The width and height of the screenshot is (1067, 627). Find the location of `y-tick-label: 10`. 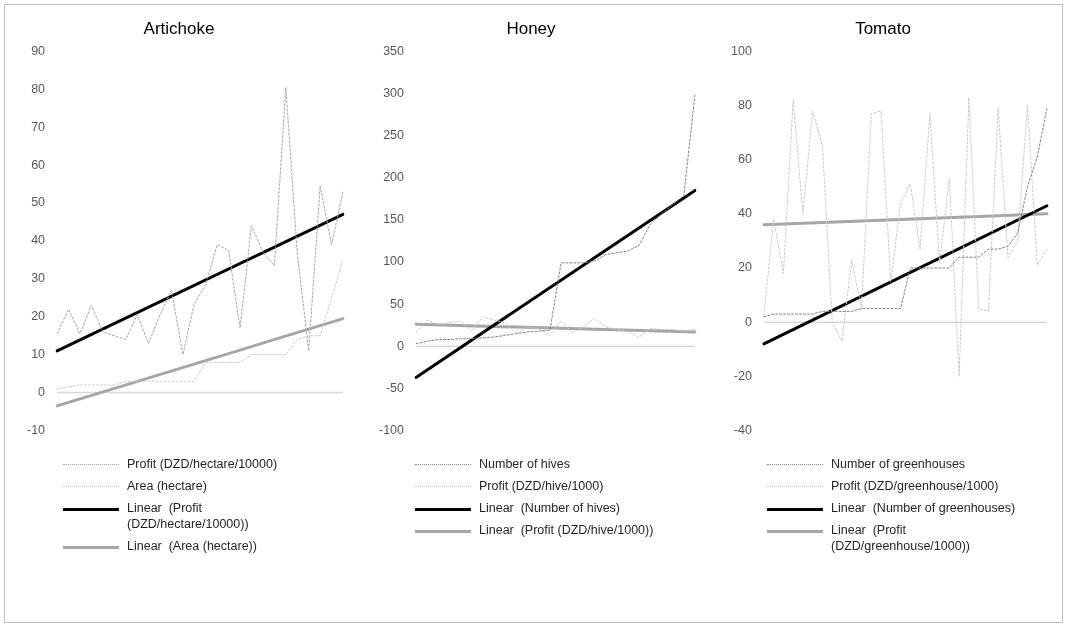

y-tick-label: 10 is located at coordinates (38, 354).